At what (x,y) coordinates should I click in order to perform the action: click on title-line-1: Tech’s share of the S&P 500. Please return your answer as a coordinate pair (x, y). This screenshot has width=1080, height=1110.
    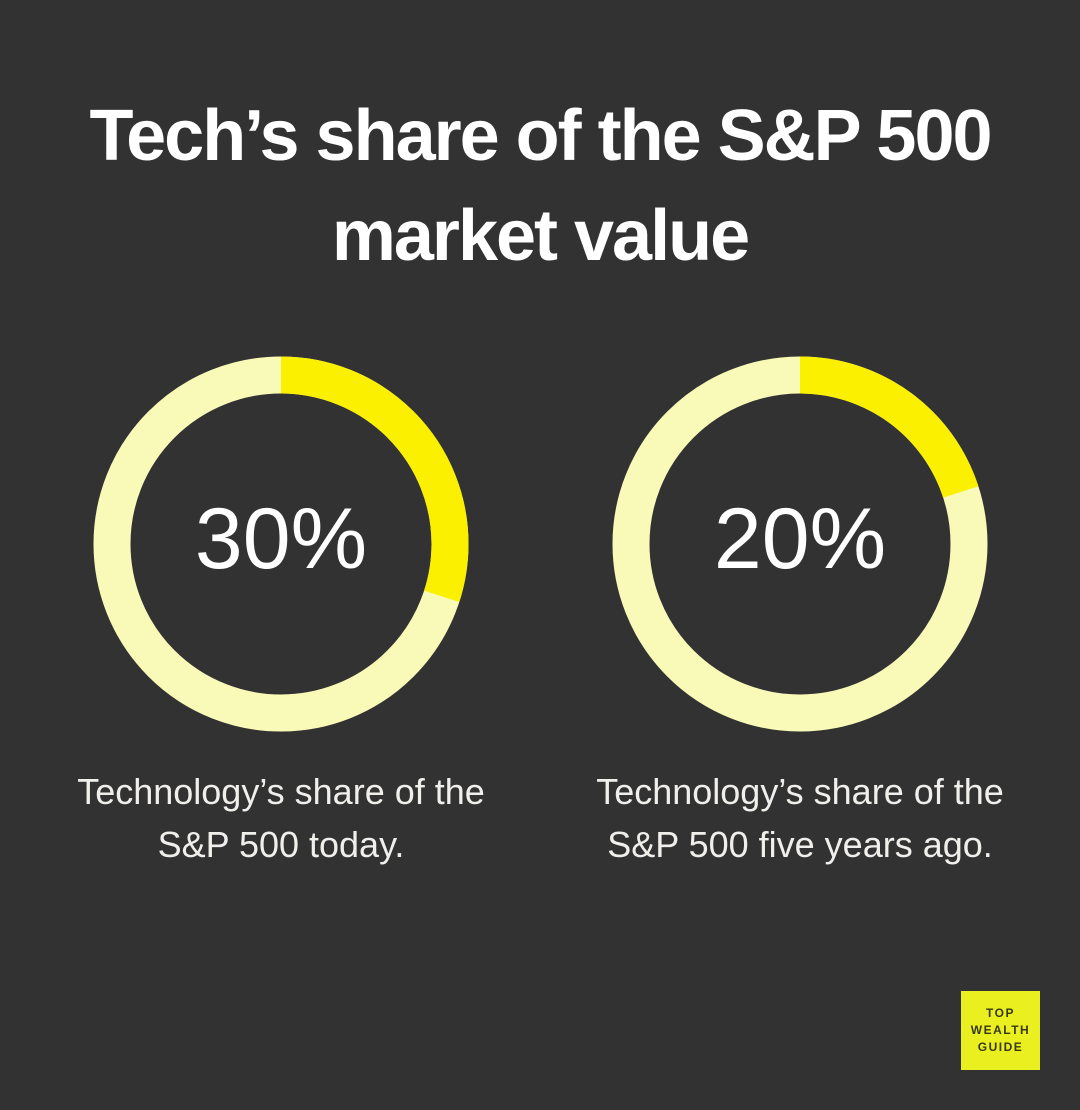
    Looking at the image, I should click on (540, 136).